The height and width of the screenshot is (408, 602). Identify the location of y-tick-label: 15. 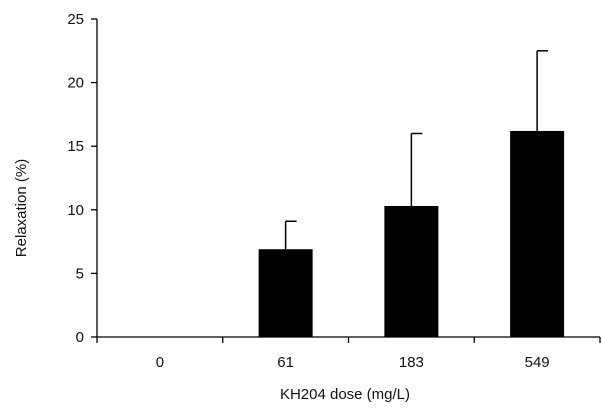
(75, 146).